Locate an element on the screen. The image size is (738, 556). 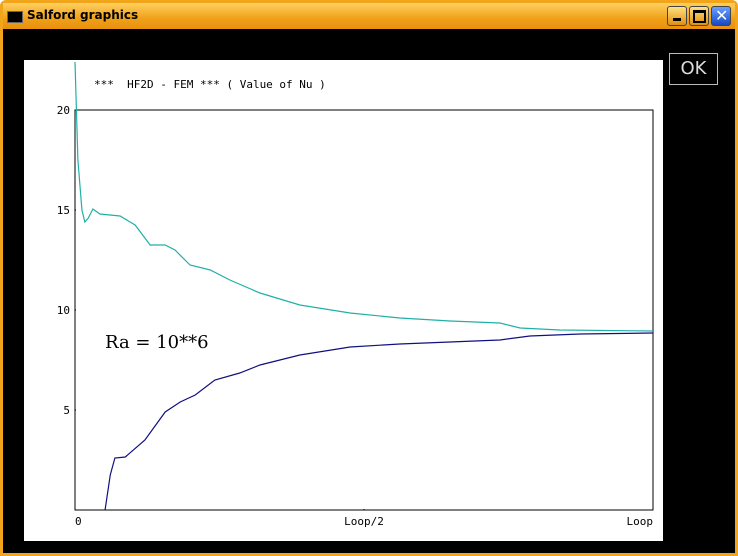
window-title: Salford graphics is located at coordinates (83, 15).